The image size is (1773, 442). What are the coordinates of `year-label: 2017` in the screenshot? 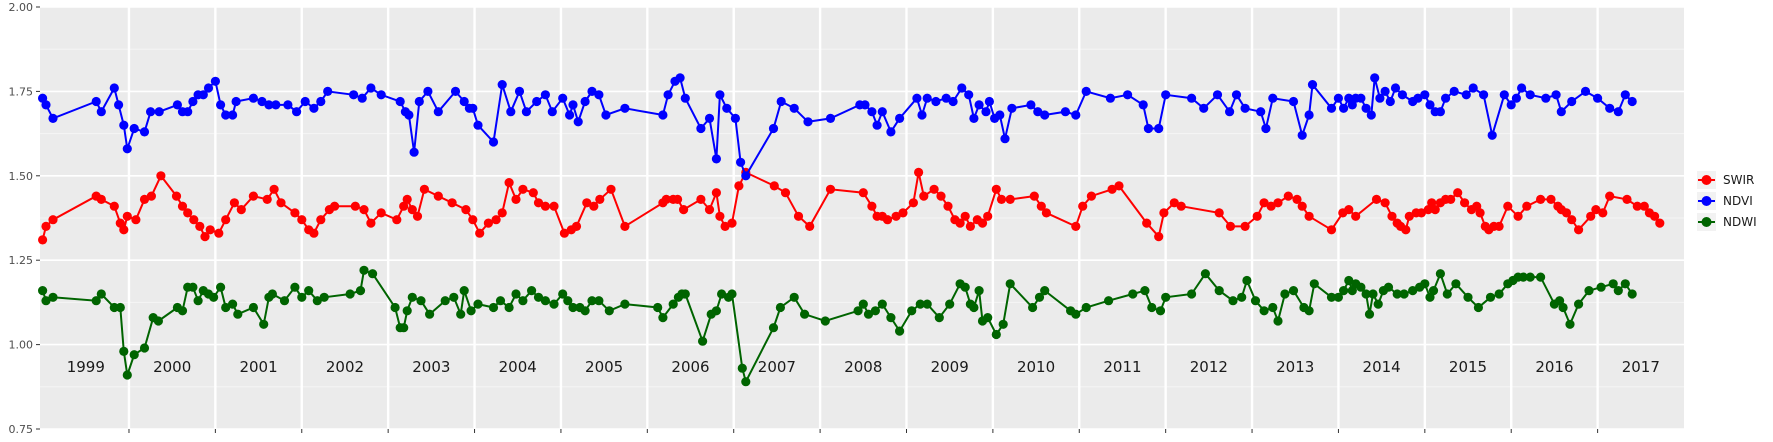 It's located at (1641, 367).